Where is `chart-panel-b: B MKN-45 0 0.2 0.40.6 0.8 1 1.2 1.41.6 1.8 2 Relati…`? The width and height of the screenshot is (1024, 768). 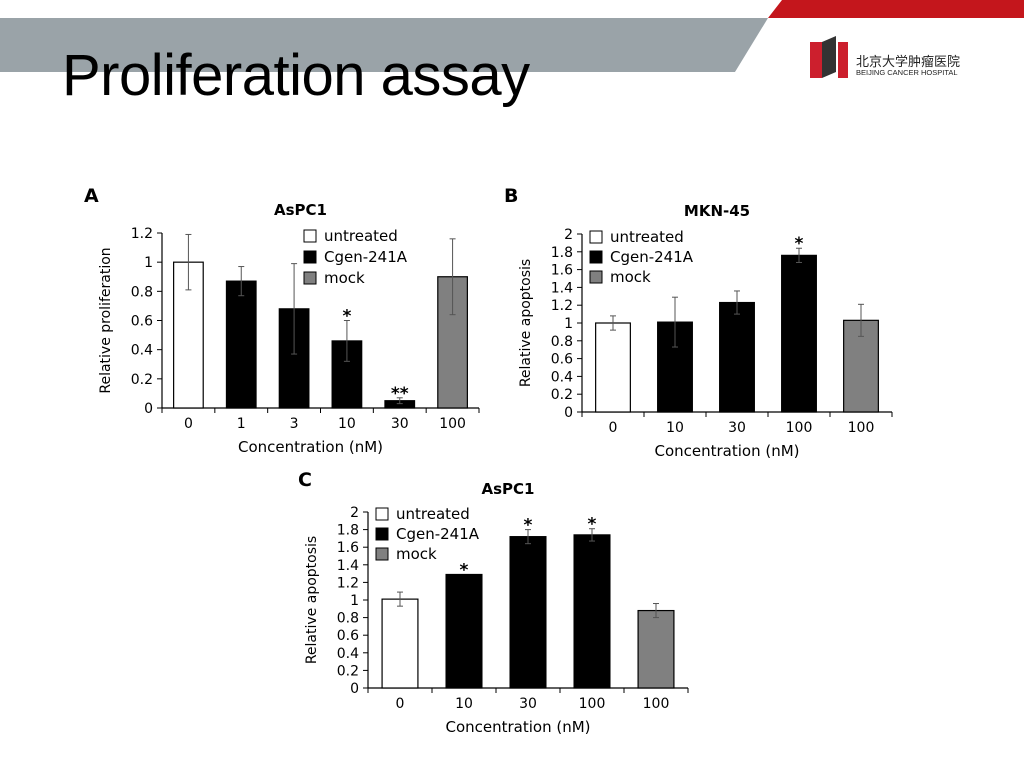
chart-panel-b: B MKN-45 0 0.2 0.40.6 0.8 1 1.2 1.41.6 1.8 2 Relati… is located at coordinates (698, 322).